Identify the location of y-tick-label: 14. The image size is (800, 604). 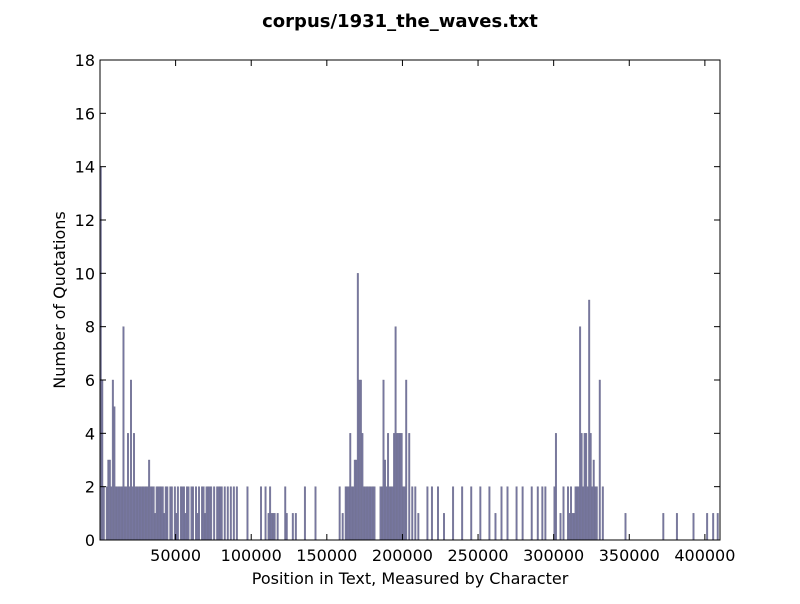
(85, 167).